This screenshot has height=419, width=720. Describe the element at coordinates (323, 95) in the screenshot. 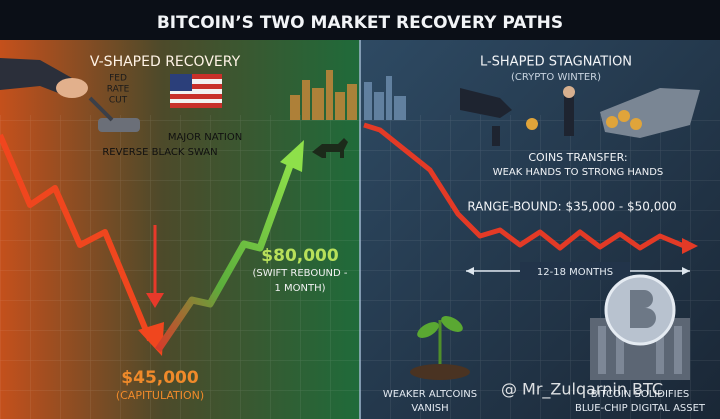

I see `skyline-left` at that location.